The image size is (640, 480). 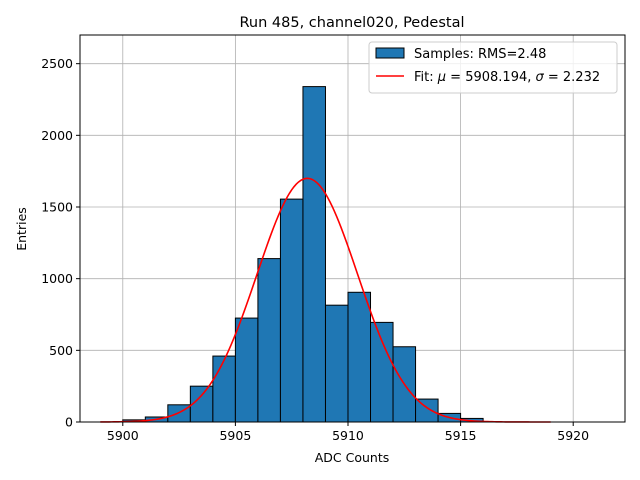 I want to click on y-tick-label: 2500, so click(x=57, y=63).